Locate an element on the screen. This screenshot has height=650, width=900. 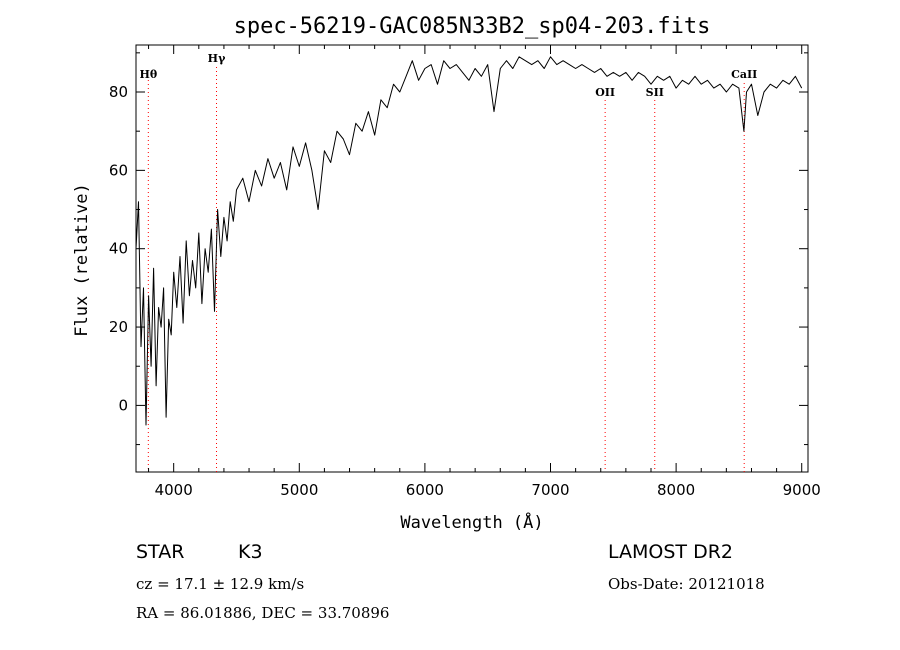
y-tick-label: 60 is located at coordinates (118, 170).